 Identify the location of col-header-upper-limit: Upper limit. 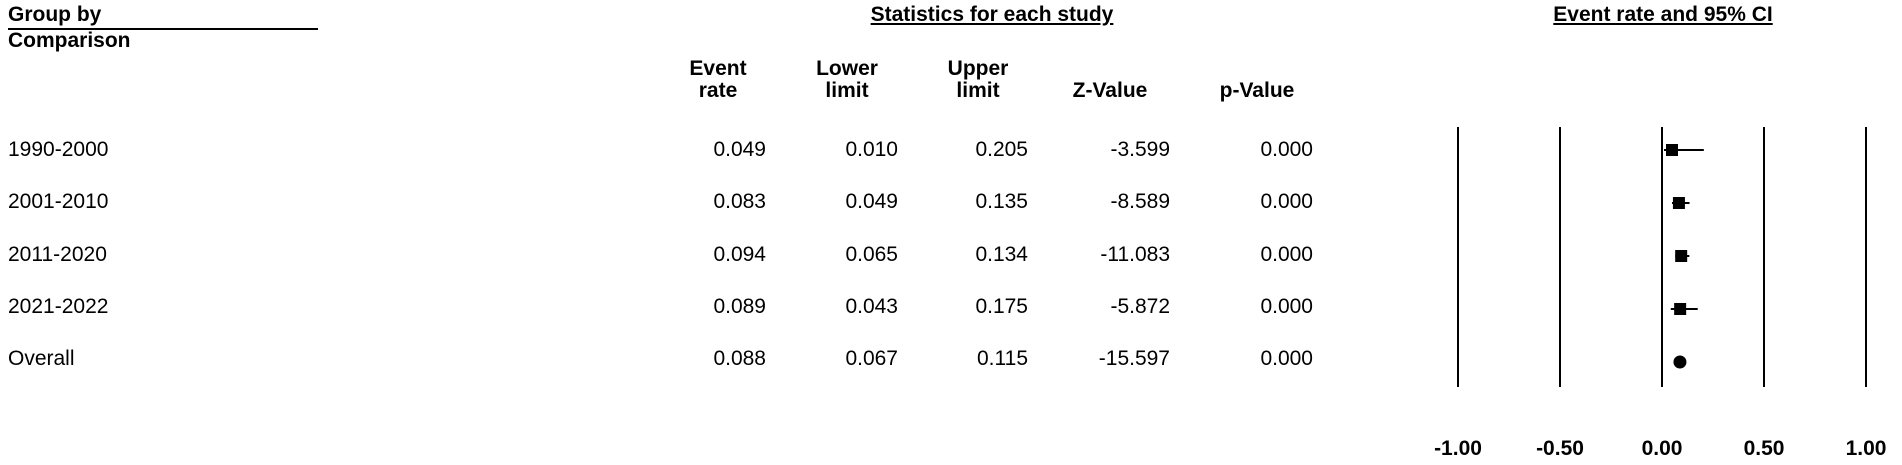
(978, 79).